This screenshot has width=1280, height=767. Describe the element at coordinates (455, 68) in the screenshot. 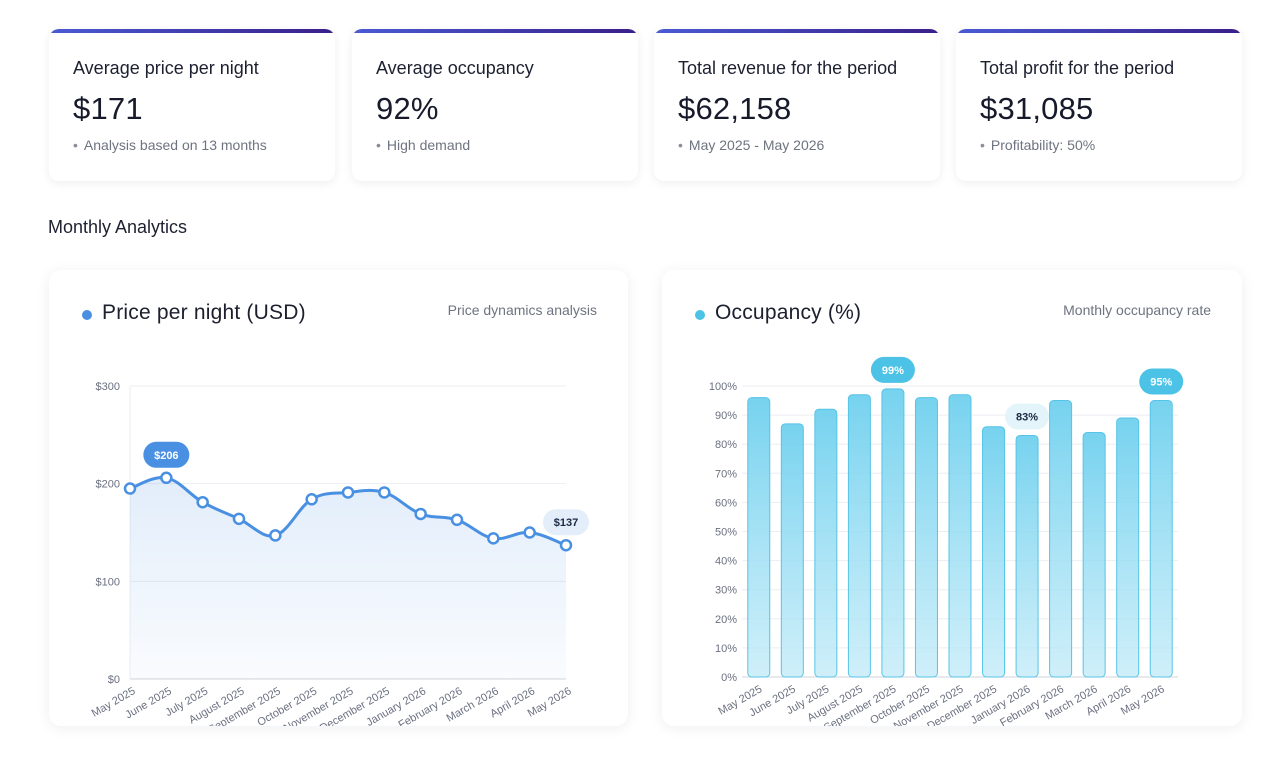

I see `kpi-title: Average occupancy` at that location.